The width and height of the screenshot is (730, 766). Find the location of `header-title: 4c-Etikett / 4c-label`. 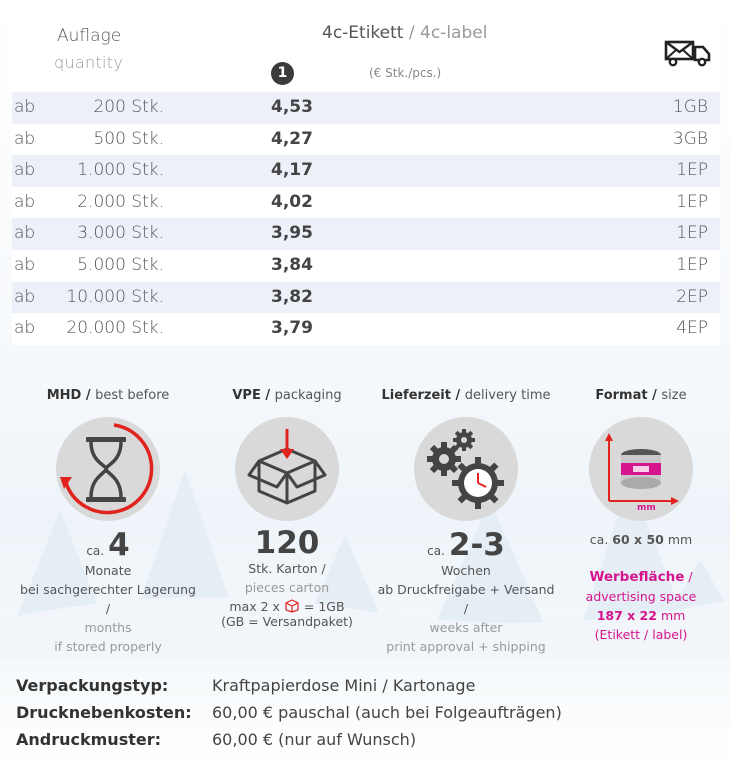

header-title: 4c-Etikett / 4c-label is located at coordinates (405, 33).